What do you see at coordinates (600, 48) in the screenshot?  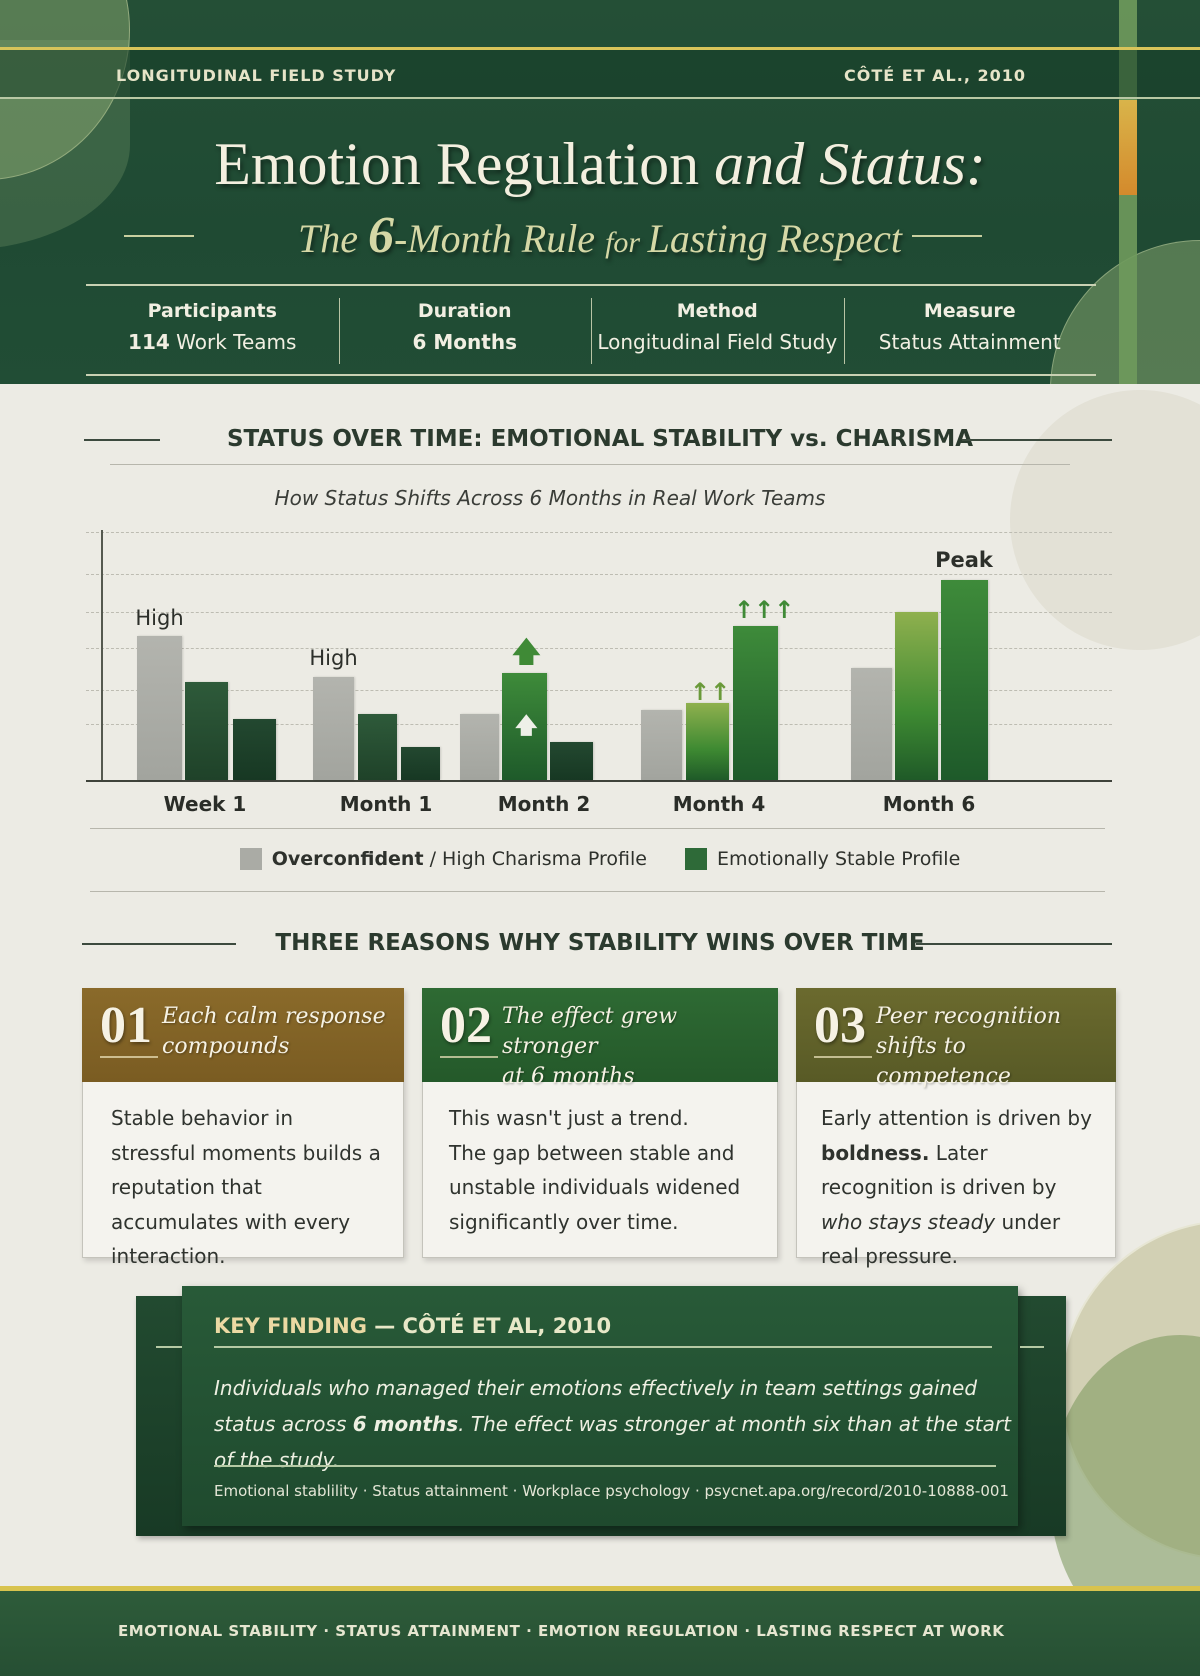 I see `gold-divider` at bounding box center [600, 48].